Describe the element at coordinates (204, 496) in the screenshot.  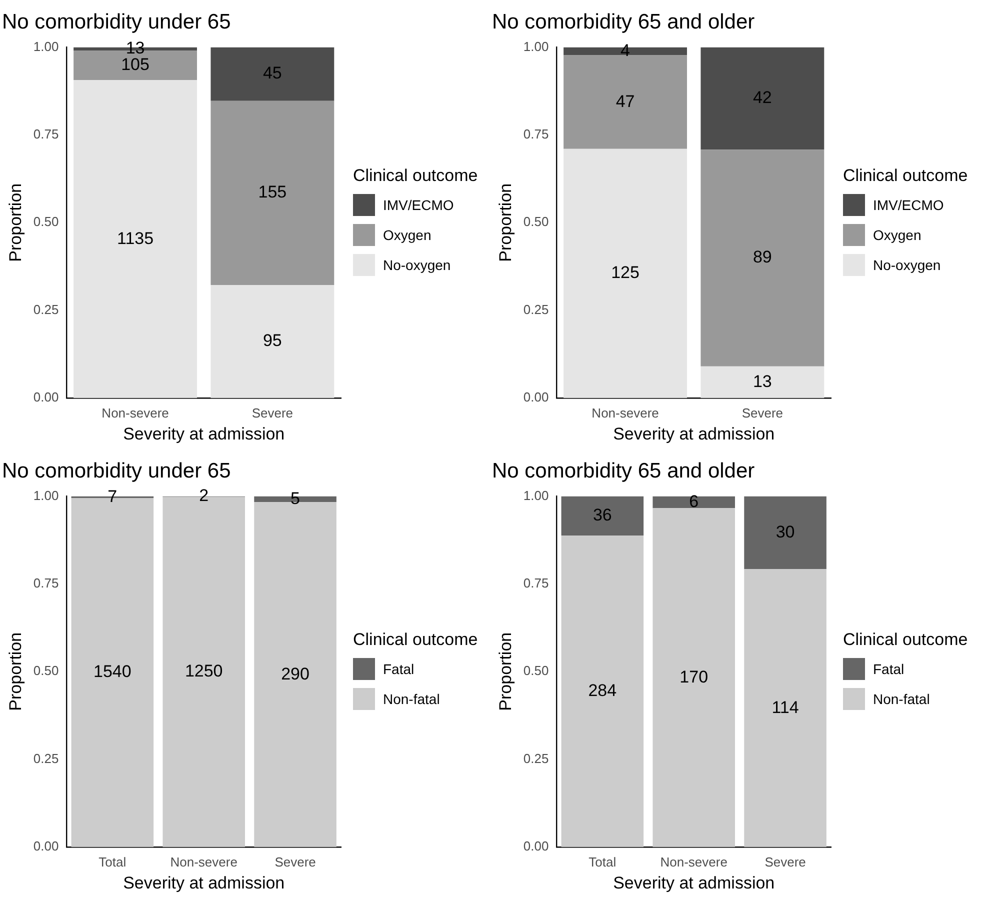
I see `annotation: 2` at that location.